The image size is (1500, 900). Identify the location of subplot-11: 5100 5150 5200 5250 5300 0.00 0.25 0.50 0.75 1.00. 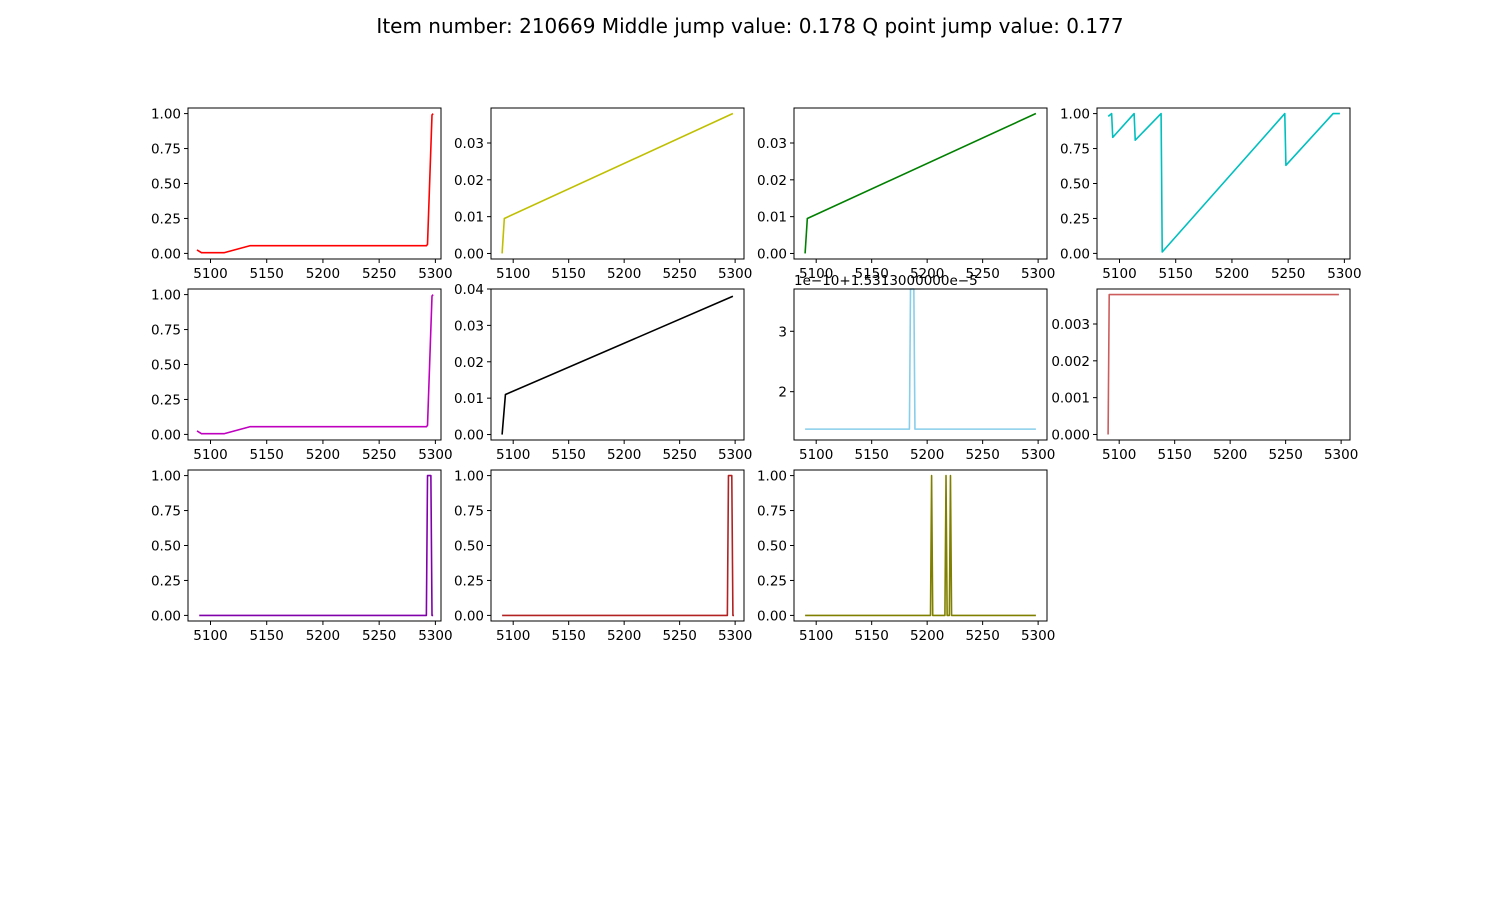
(906, 556).